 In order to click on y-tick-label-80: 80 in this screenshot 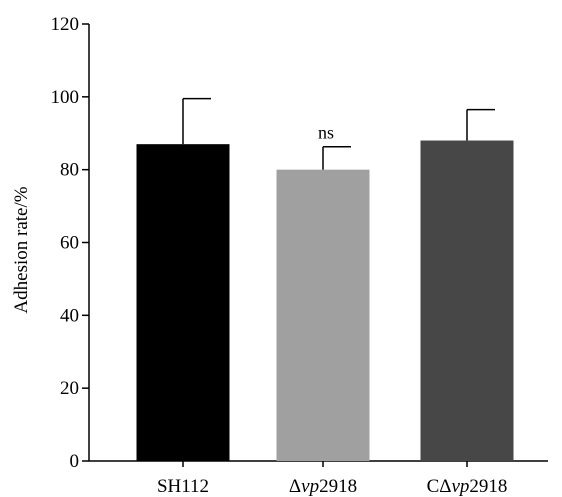, I will do `click(69, 170)`.